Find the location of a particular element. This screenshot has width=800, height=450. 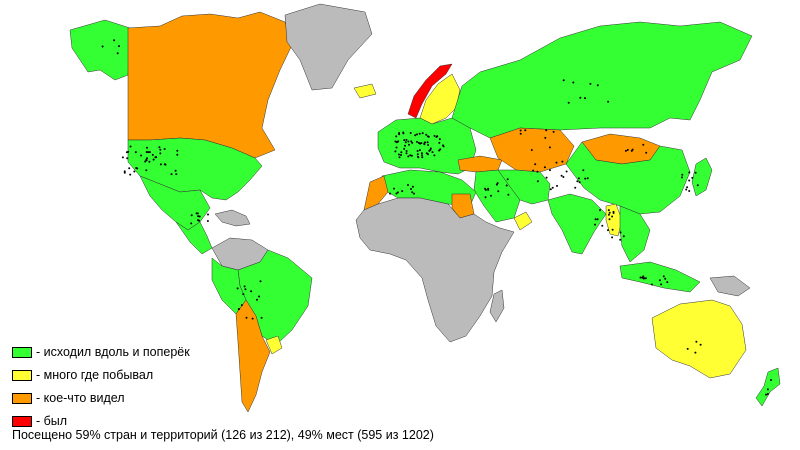

region-norway is located at coordinates (430, 91).